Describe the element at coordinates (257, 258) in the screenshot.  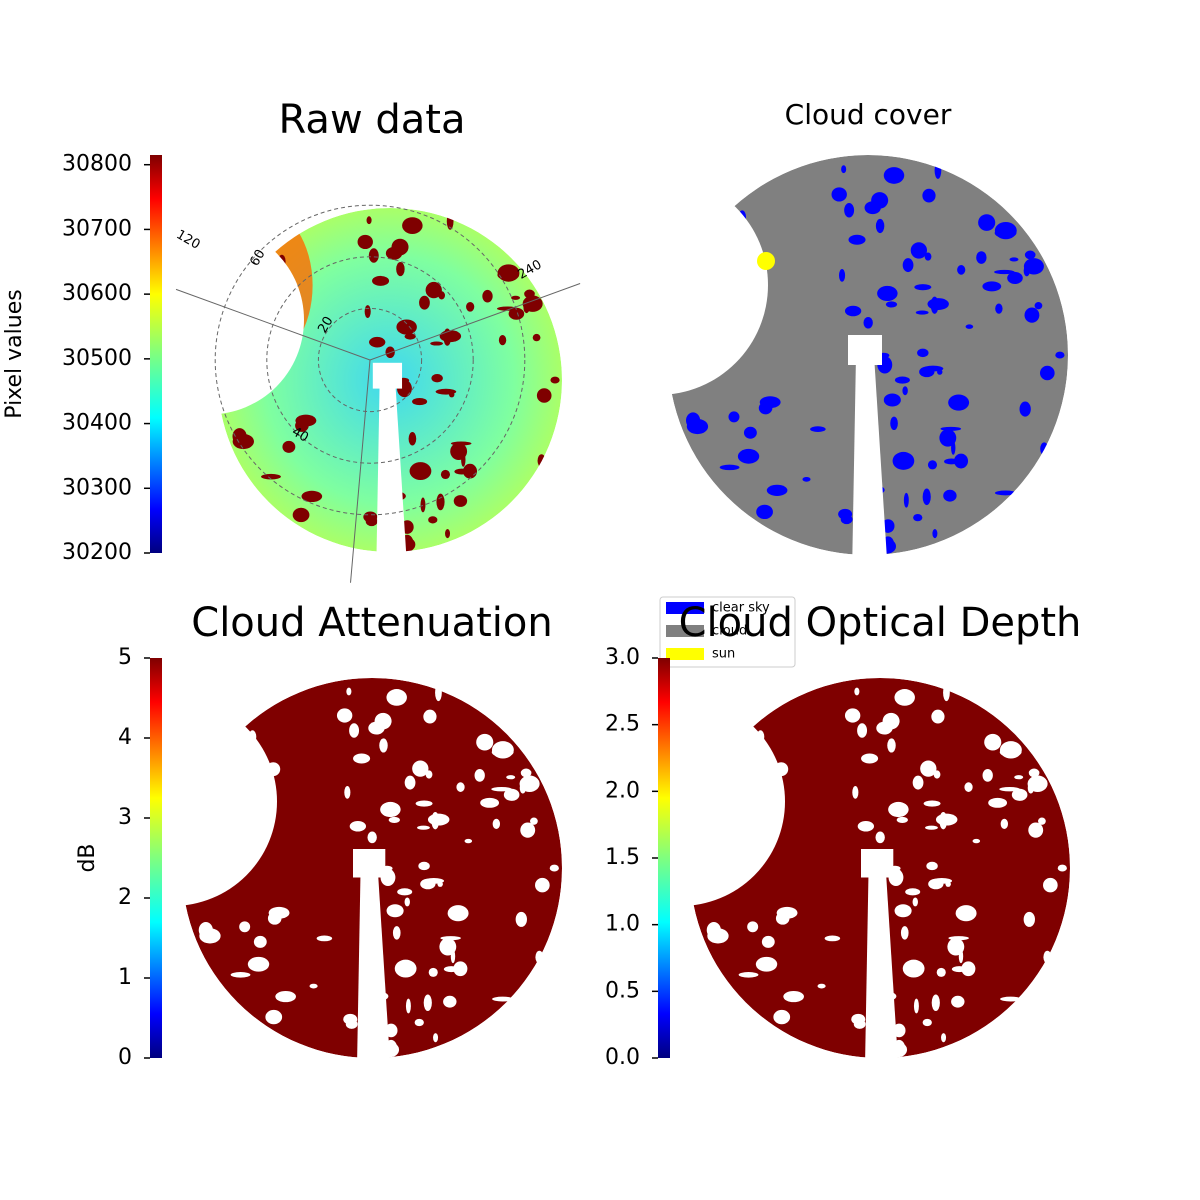
I see `polar-label: 60` at that location.